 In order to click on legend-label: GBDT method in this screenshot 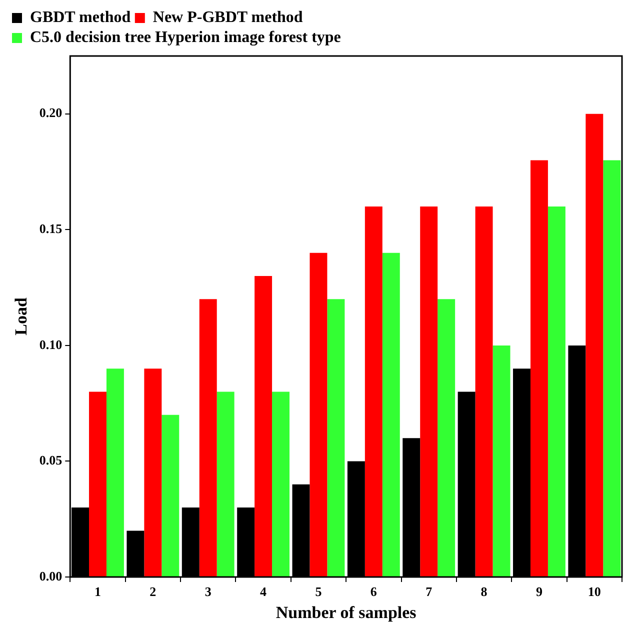, I will do `click(80, 17)`.